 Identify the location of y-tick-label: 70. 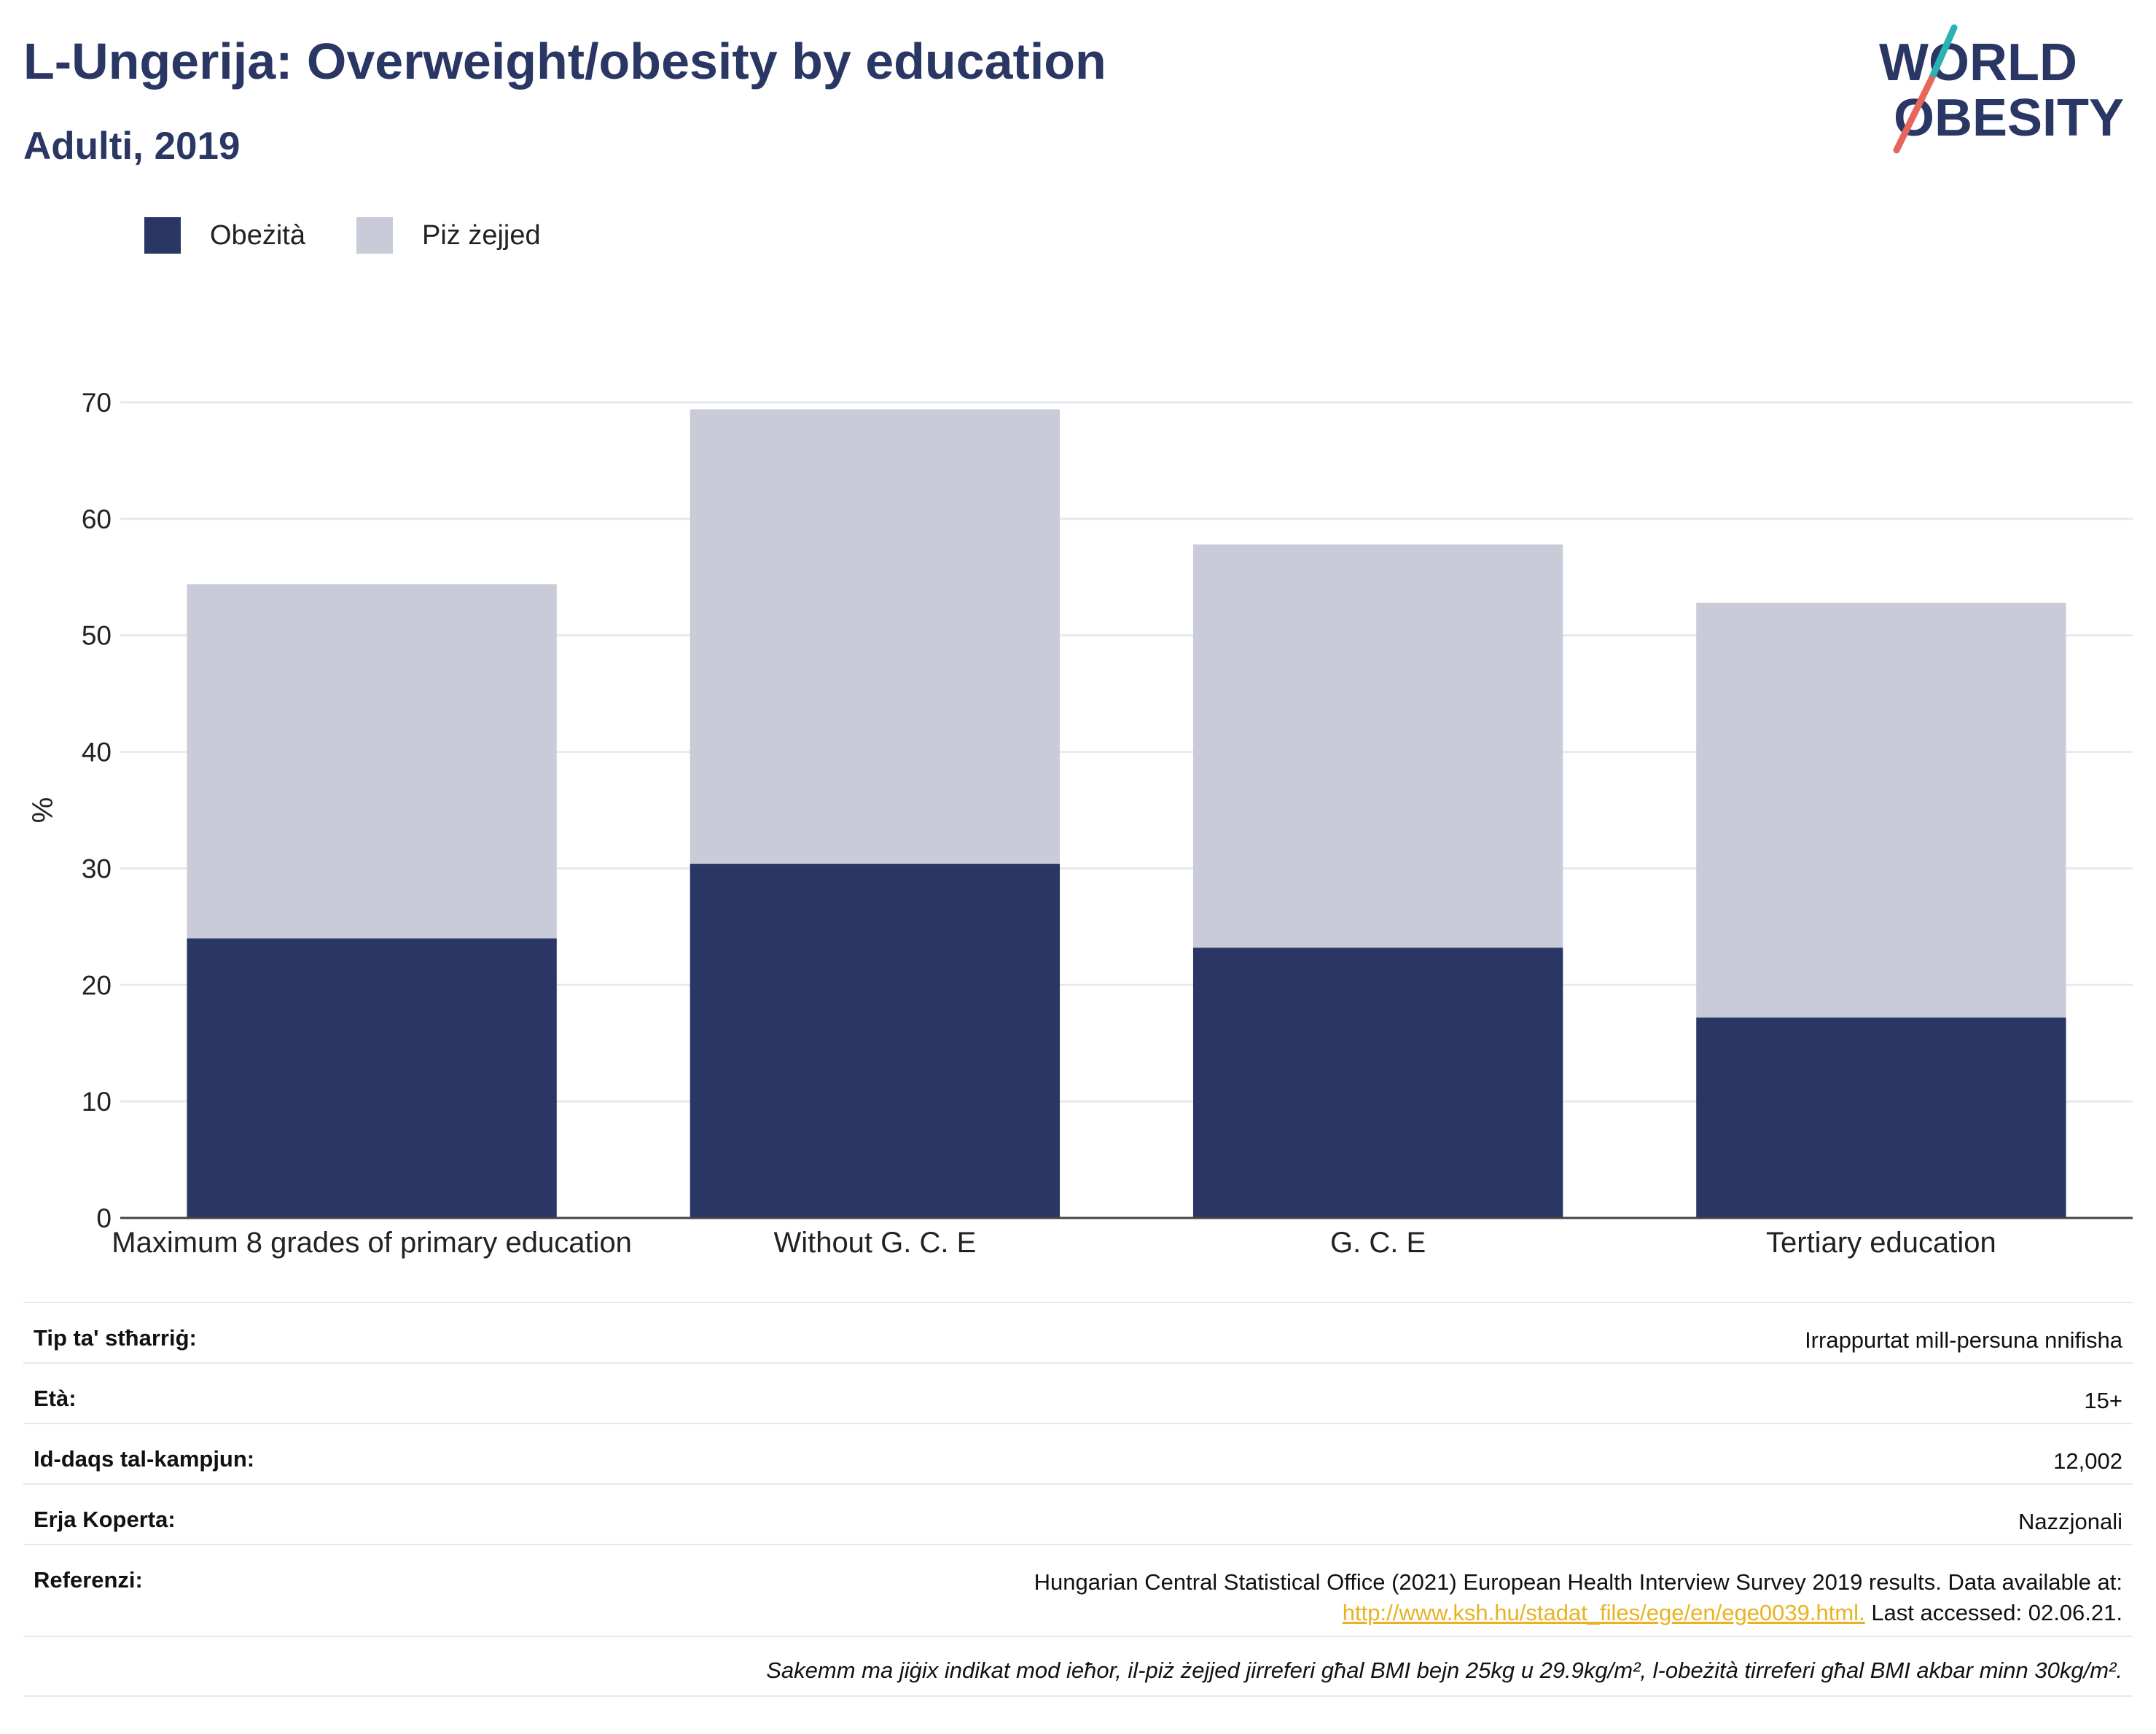
(97, 403).